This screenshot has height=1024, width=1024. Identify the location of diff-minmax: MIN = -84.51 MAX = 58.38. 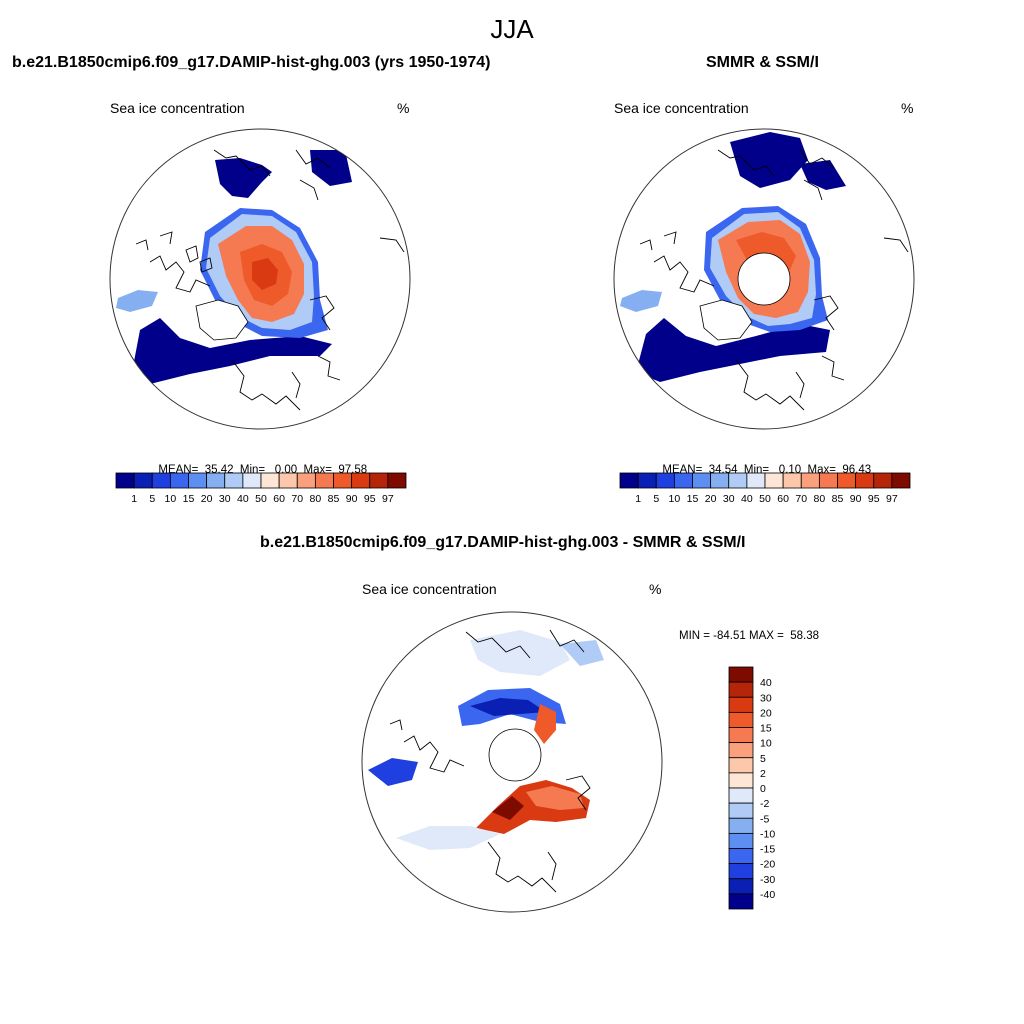
(749, 636).